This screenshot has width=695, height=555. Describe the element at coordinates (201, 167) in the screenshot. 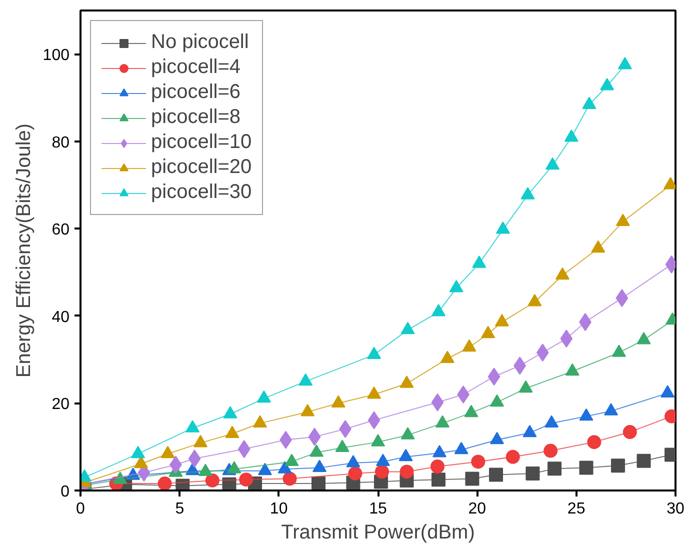

I see `legend-label: picocell=20` at that location.